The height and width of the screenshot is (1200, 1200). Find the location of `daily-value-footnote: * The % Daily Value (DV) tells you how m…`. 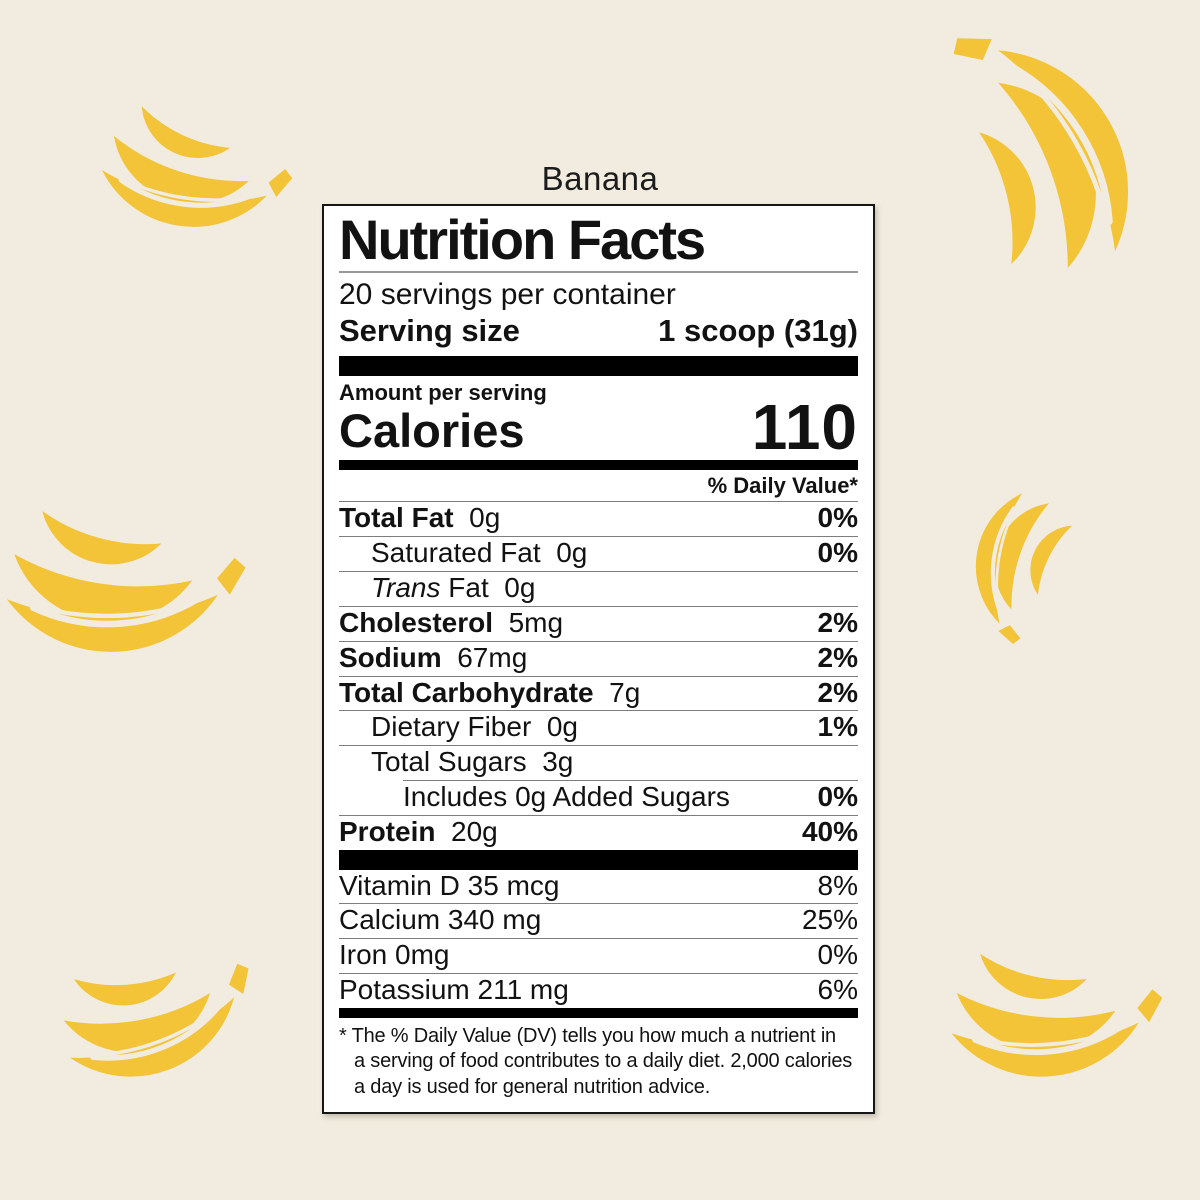

daily-value-footnote: * The % Daily Value (DV) tells you how m… is located at coordinates (598, 1059).